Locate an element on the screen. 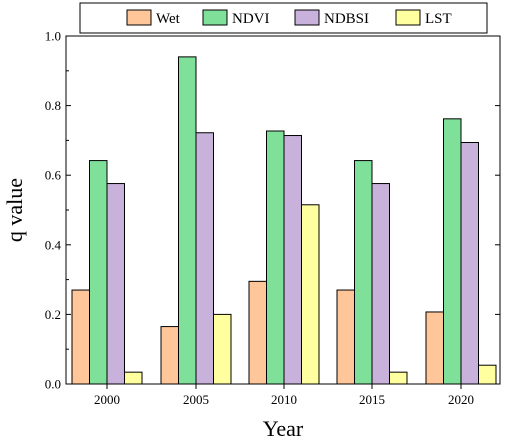 This screenshot has width=505, height=441. x-tick-label: 2010 is located at coordinates (284, 399).